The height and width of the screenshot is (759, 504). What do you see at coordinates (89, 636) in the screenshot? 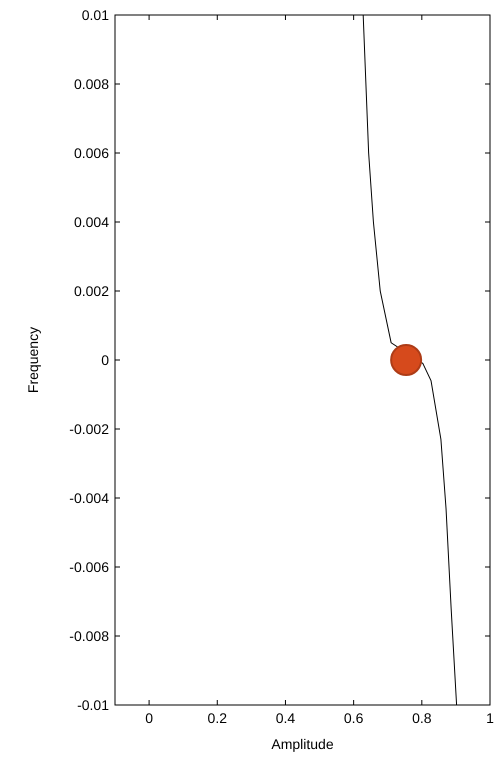
I see `y-tick-label: -0.008` at bounding box center [89, 636].